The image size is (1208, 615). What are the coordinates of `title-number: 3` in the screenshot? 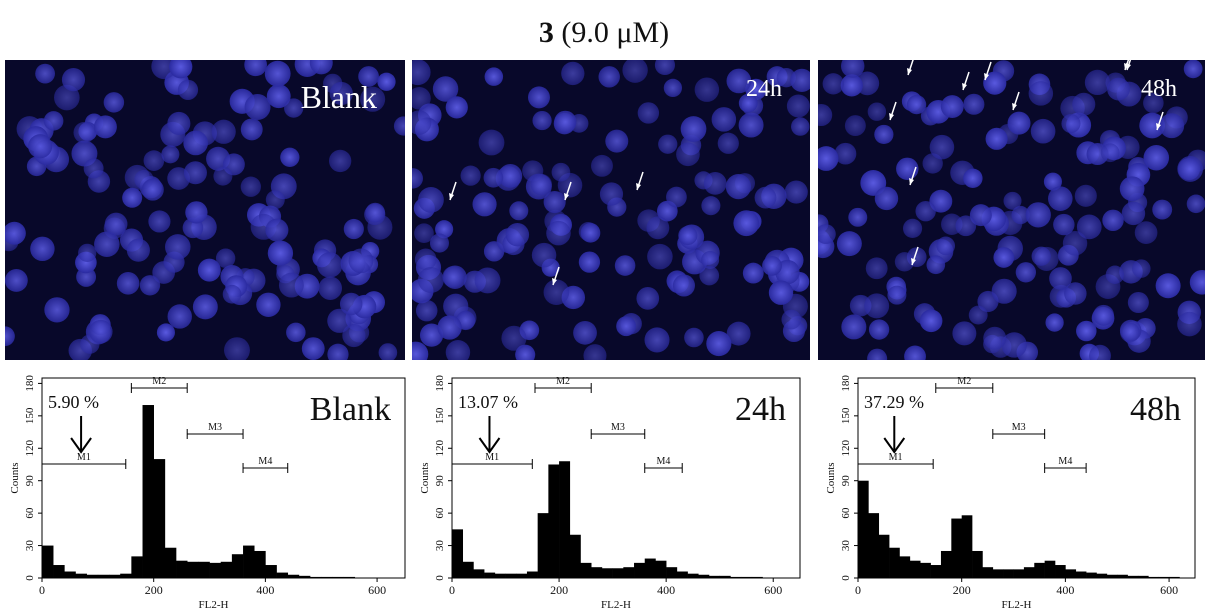 It's located at (546, 32).